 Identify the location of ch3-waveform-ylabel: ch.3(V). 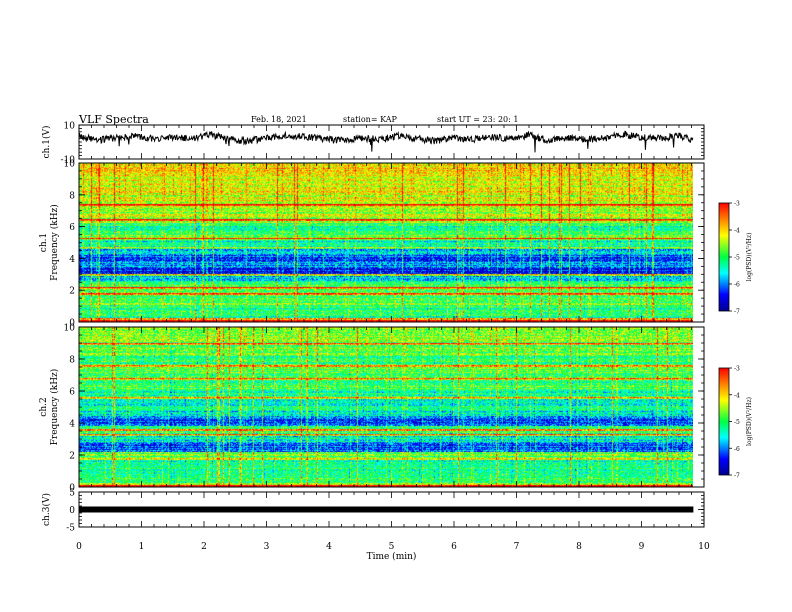
(46, 509).